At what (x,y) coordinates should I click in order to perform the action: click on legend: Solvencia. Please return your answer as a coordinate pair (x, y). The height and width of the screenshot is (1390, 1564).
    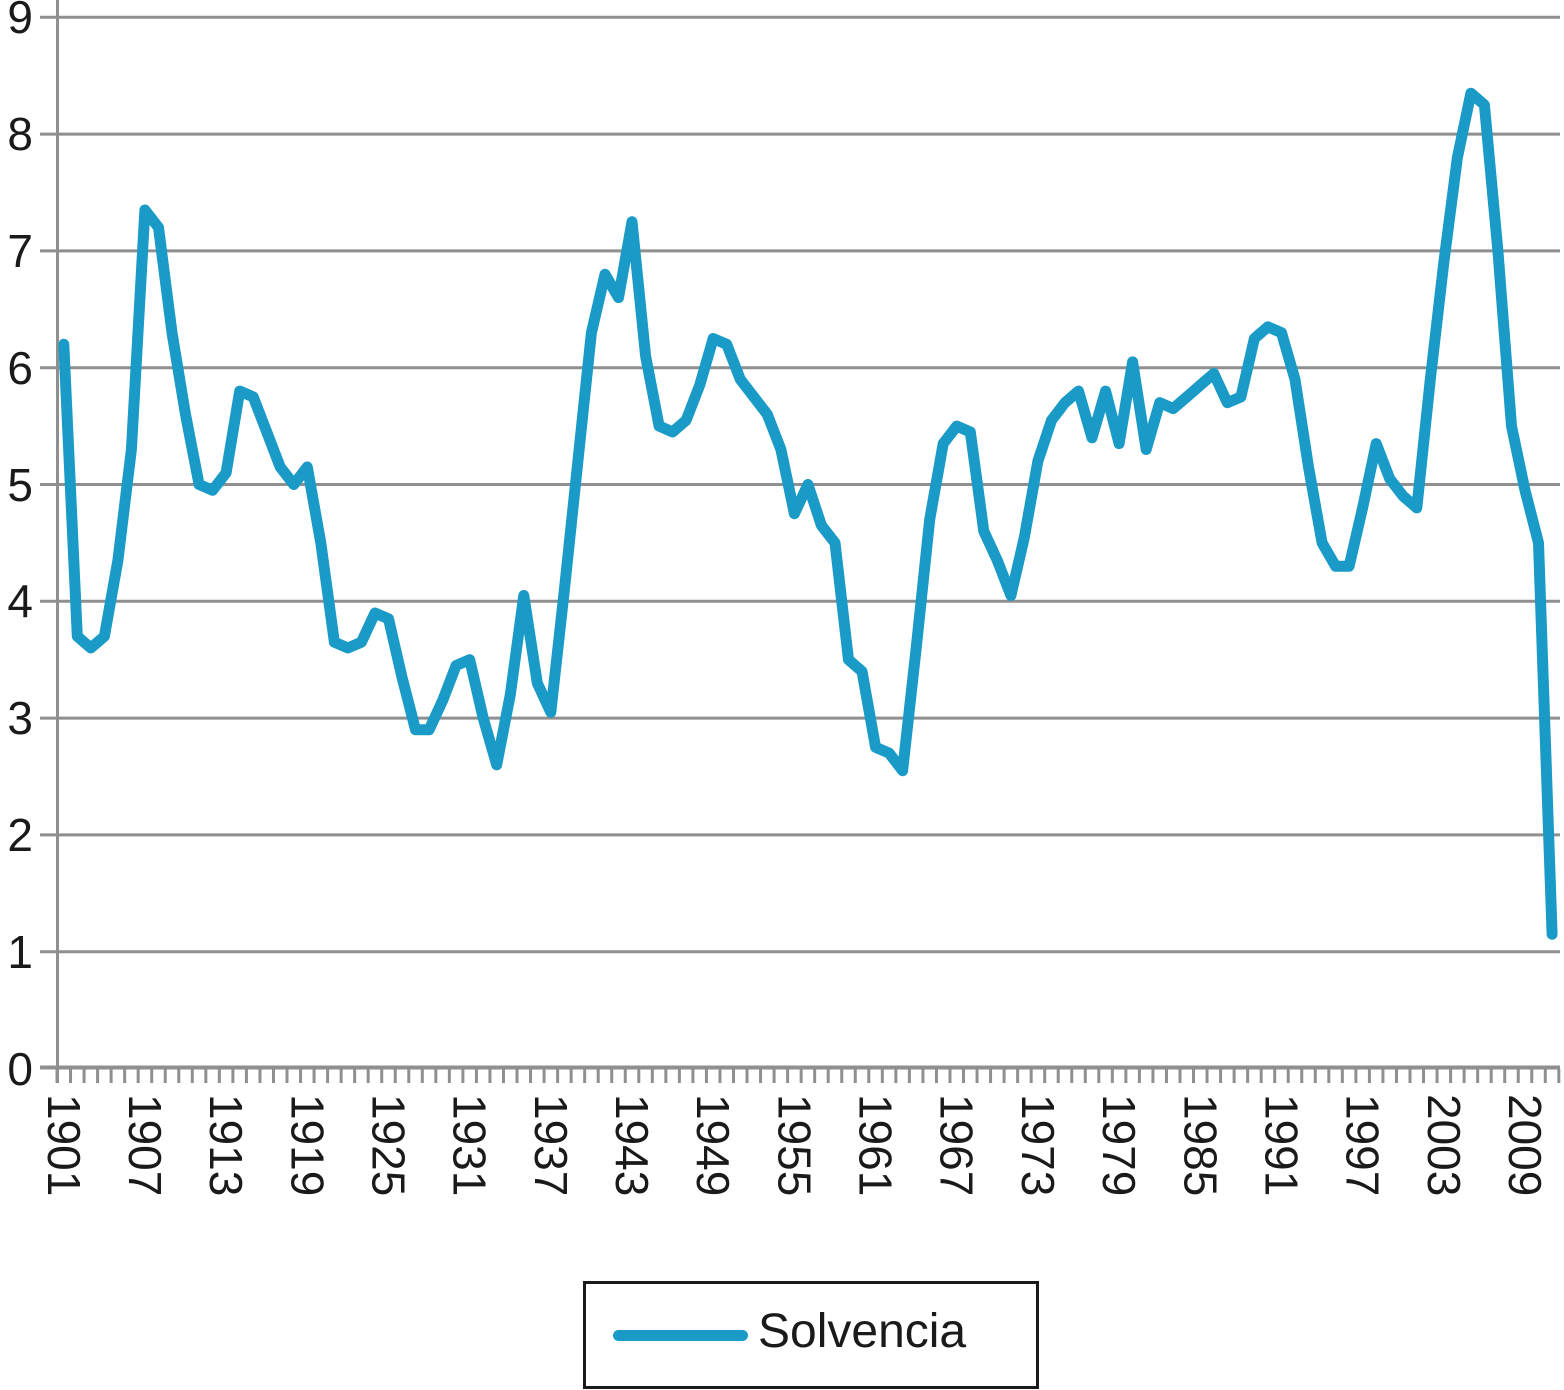
    Looking at the image, I should click on (811, 1335).